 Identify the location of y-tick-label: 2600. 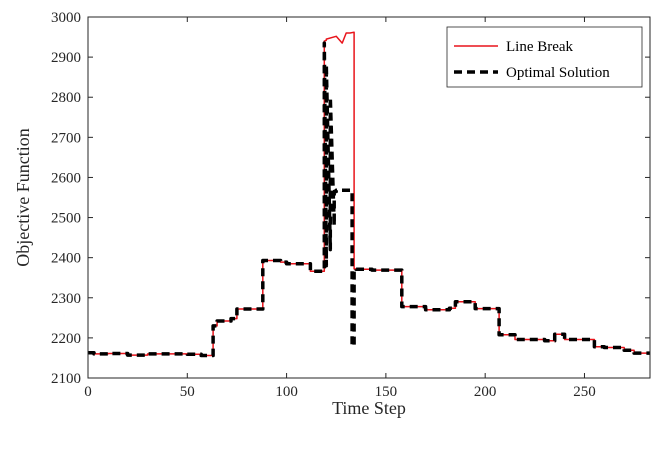
(66, 178).